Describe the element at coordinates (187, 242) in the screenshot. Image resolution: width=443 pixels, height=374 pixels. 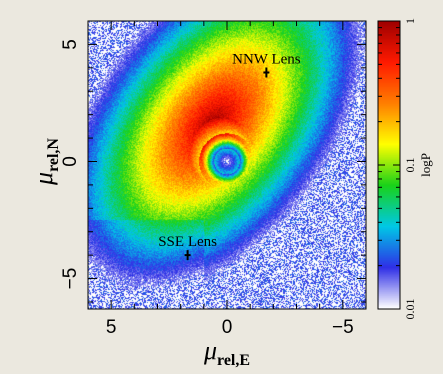
I see `lens-annotation-label: SSE Lens` at that location.